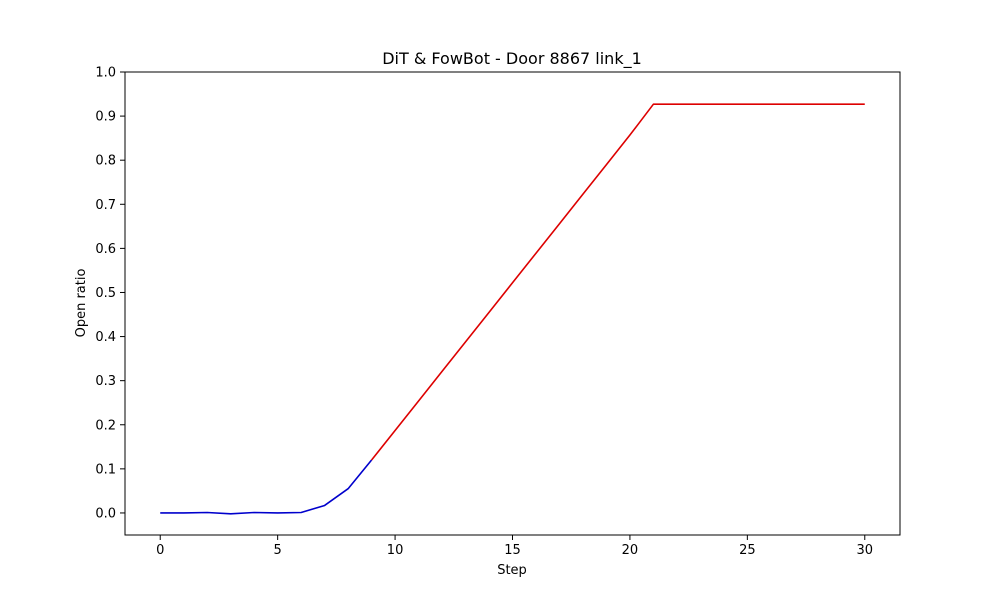 The height and width of the screenshot is (604, 1000). What do you see at coordinates (278, 550) in the screenshot?
I see `x-tick-label: 5` at bounding box center [278, 550].